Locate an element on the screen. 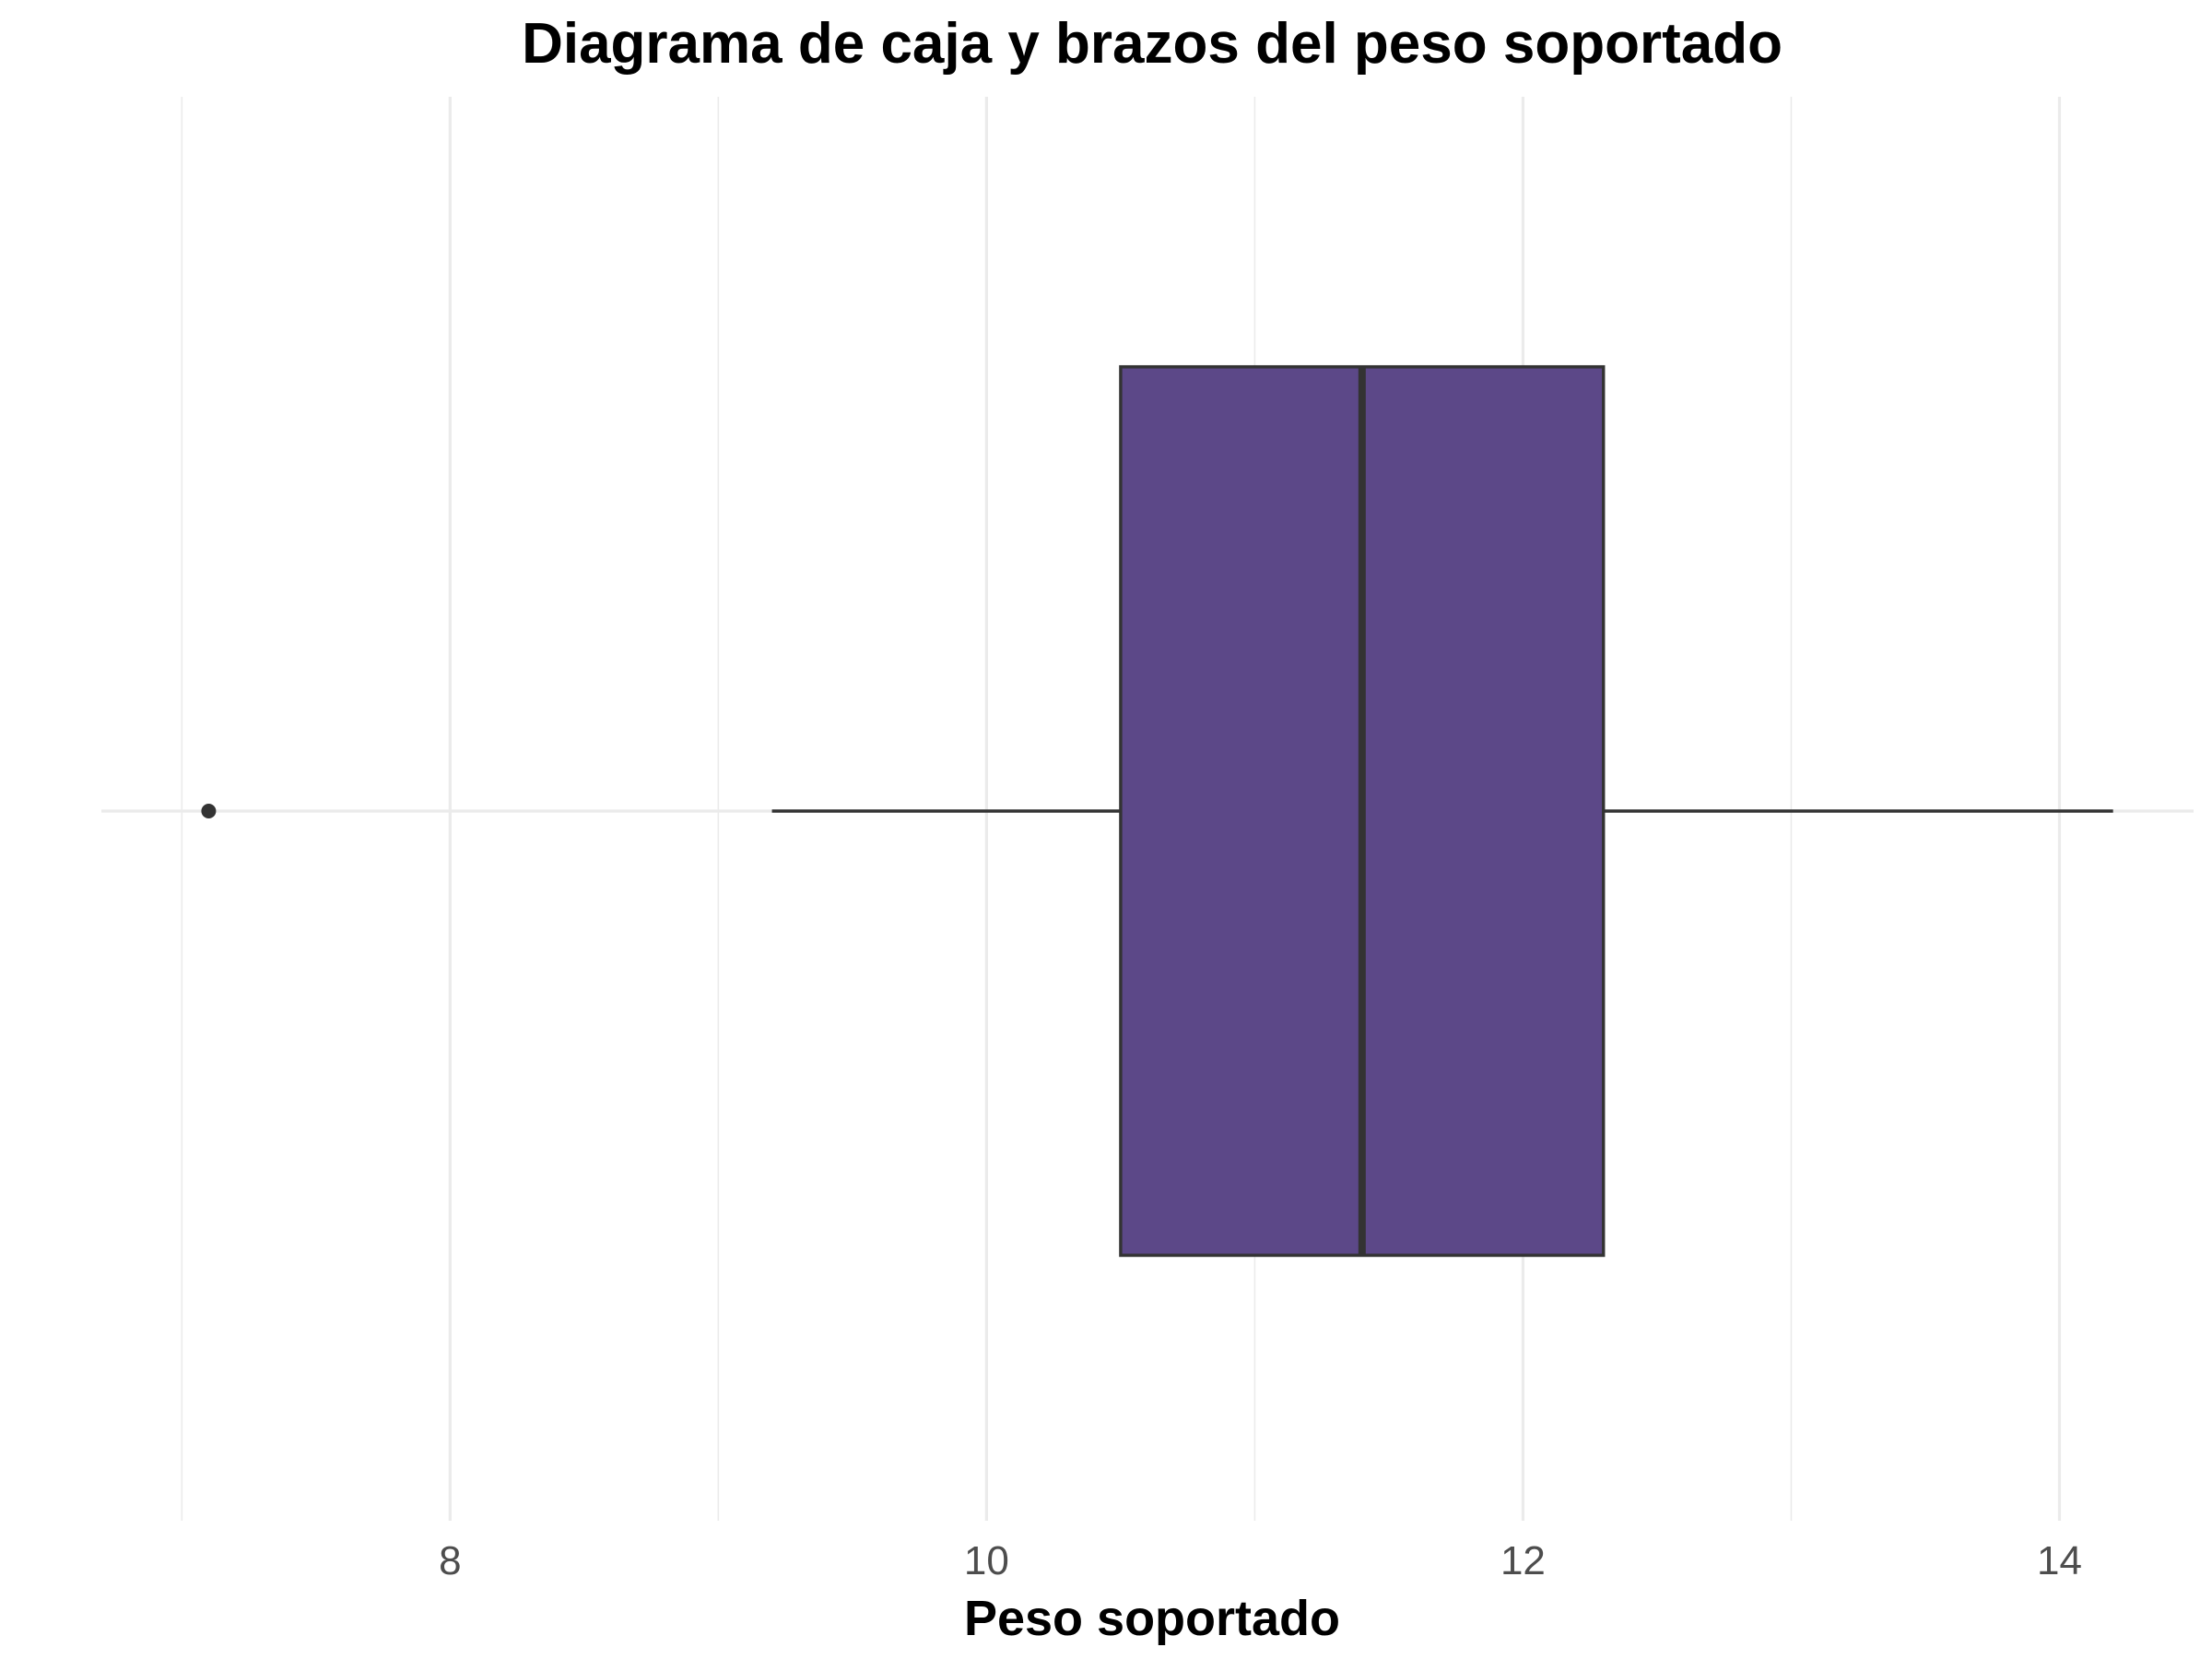 The width and height of the screenshot is (2212, 1659). x-tick-labels: 8 10 12 14 is located at coordinates (1260, 1560).